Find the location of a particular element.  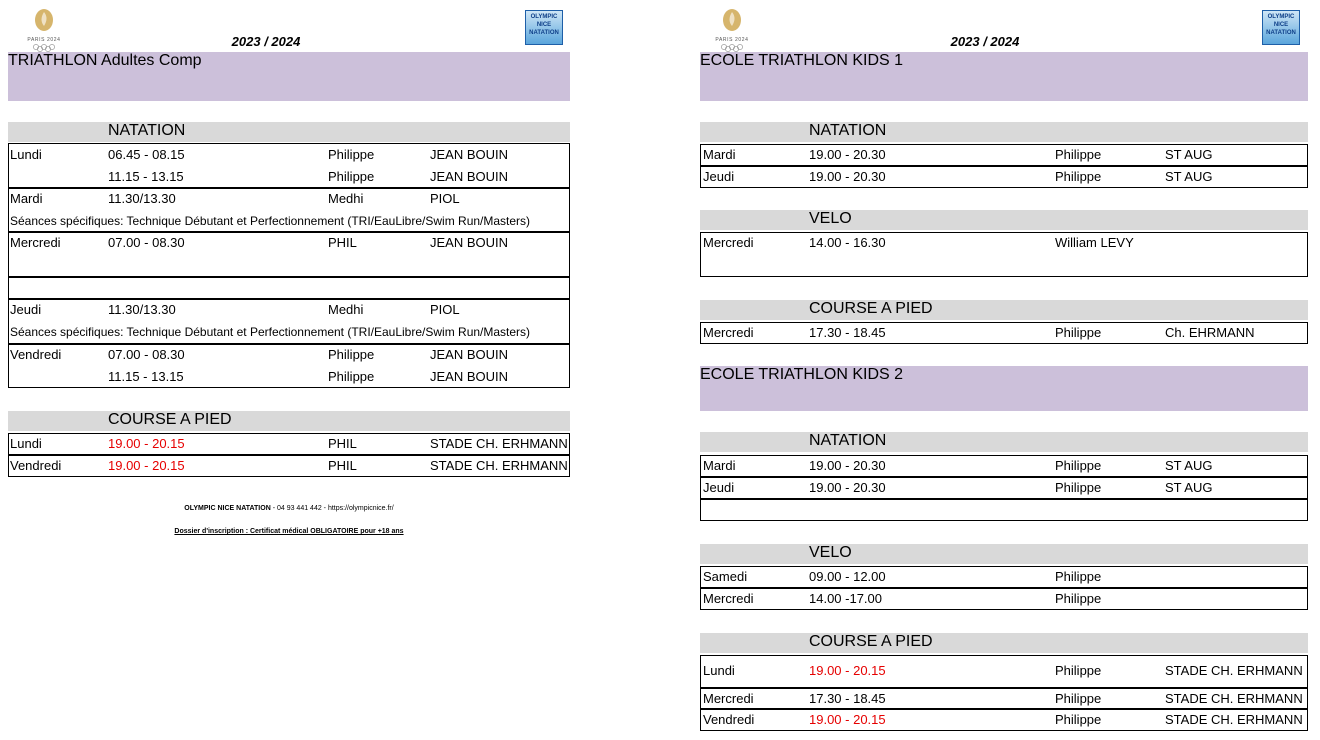

footer-club: OLYMPIC NICE NATATION is located at coordinates (227, 508).